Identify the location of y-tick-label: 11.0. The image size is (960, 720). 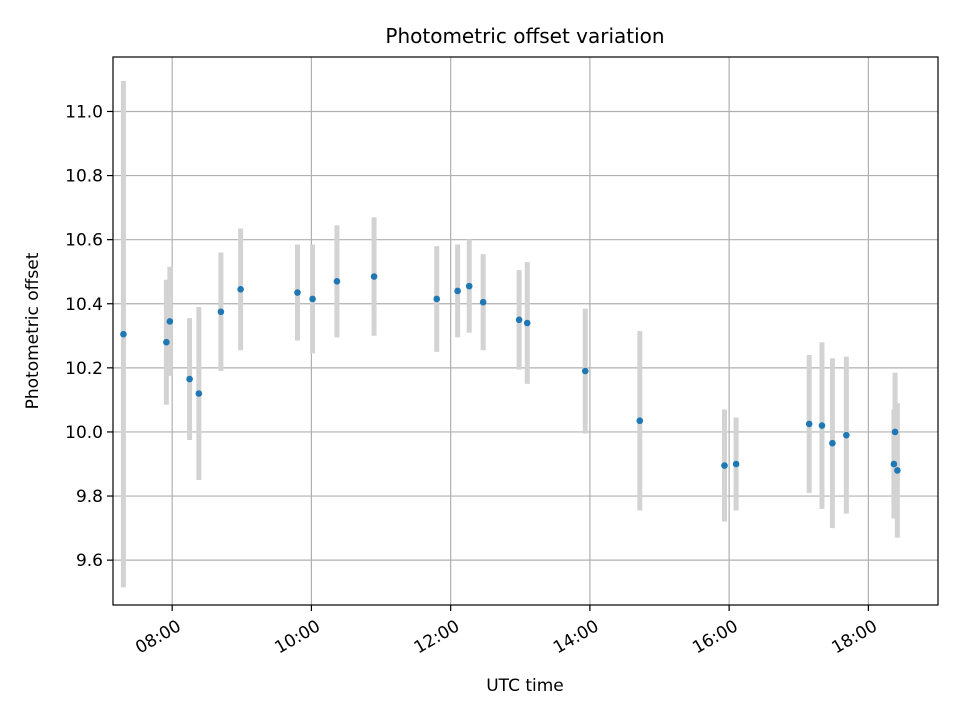
(84, 112).